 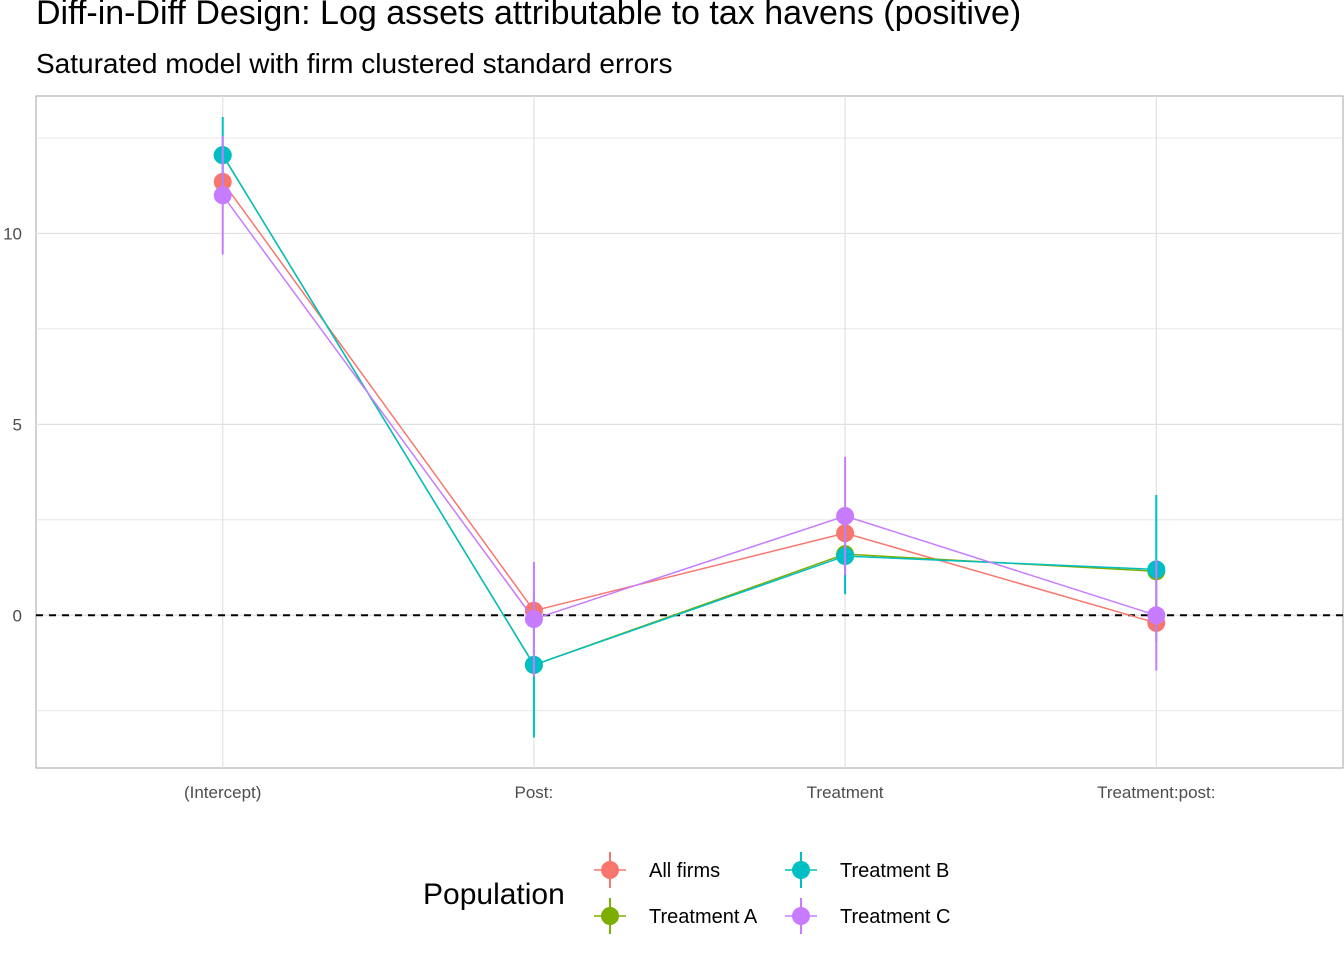 I want to click on y-tick-label: 0, so click(x=17, y=615).